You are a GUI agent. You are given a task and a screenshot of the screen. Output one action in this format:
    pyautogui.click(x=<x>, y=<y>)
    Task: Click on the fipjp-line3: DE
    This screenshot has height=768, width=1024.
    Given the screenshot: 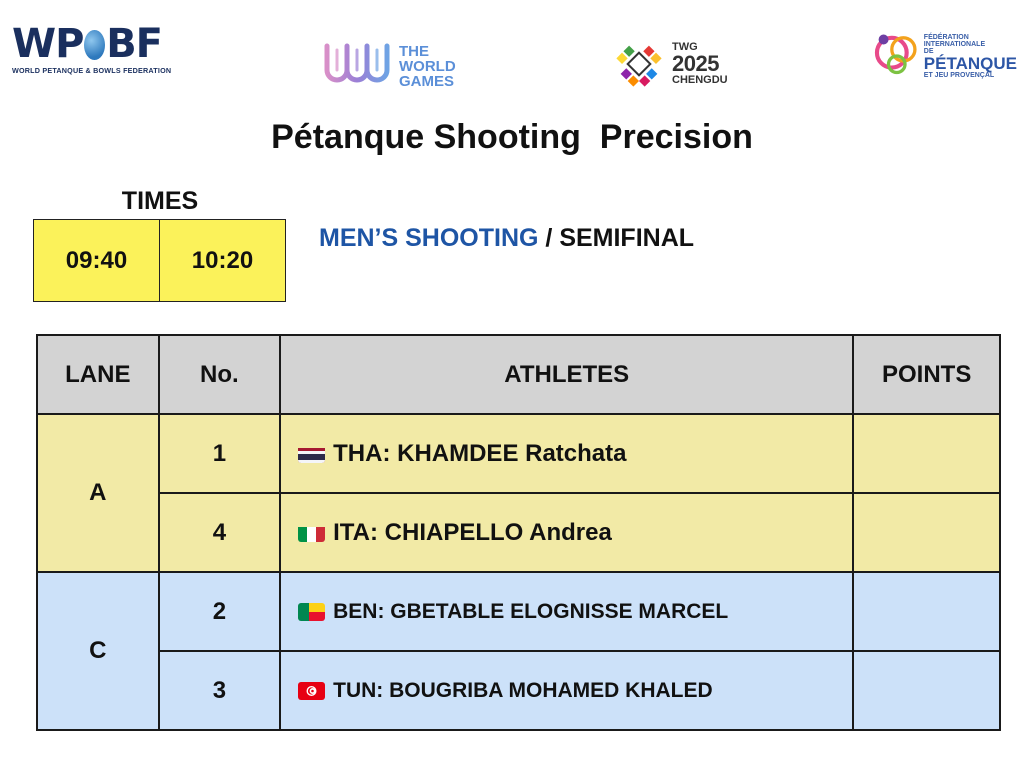 What is the action you would take?
    pyautogui.click(x=928, y=51)
    